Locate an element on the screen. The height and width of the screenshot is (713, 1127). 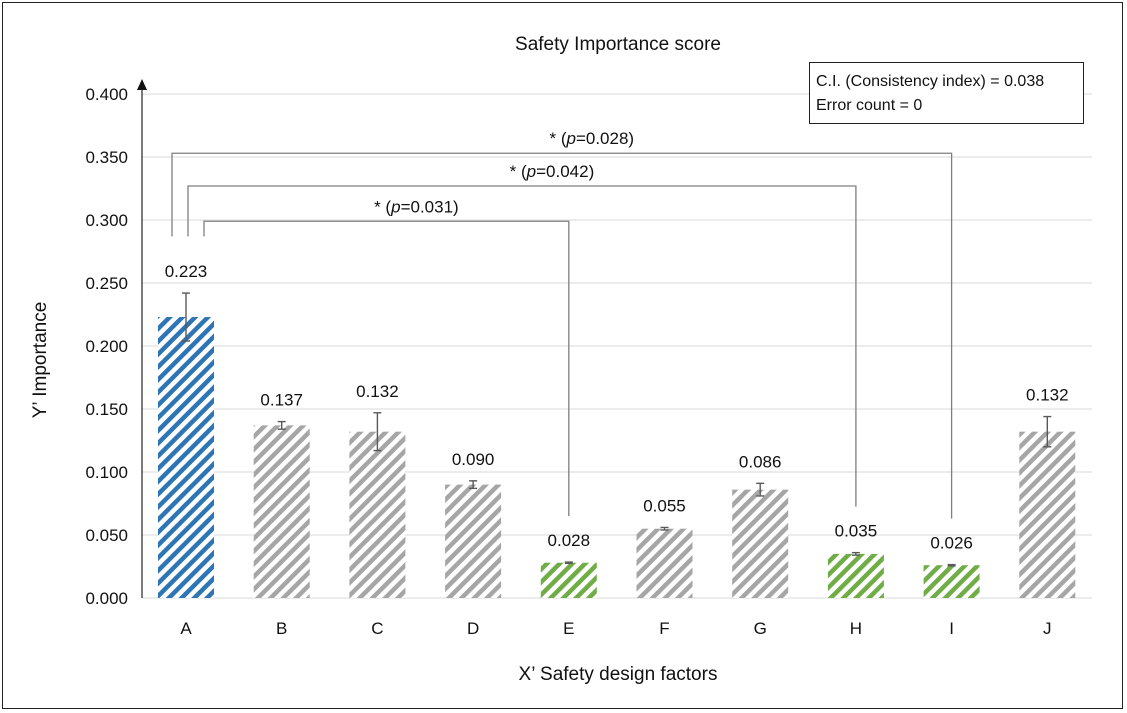
x-axis-label: X’ Safety design factors is located at coordinates (618, 674).